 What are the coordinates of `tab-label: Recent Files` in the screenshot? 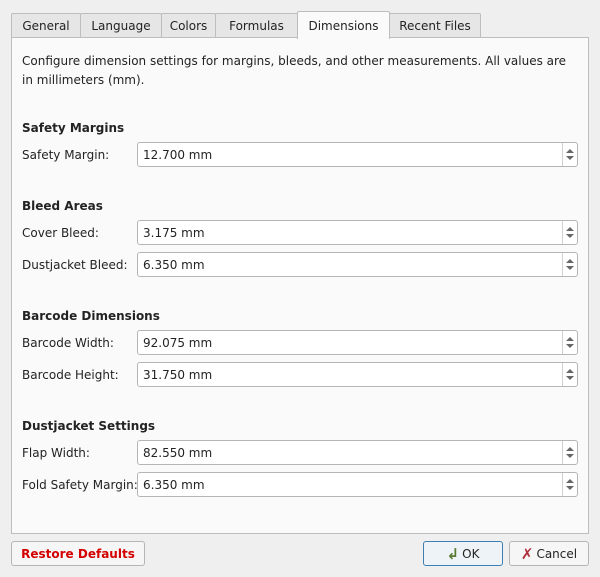 It's located at (435, 26).